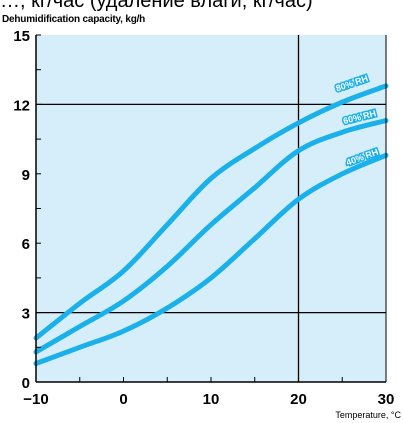 Image resolution: width=403 pixels, height=423 pixels. I want to click on y-tick-label: 0, so click(26, 383).